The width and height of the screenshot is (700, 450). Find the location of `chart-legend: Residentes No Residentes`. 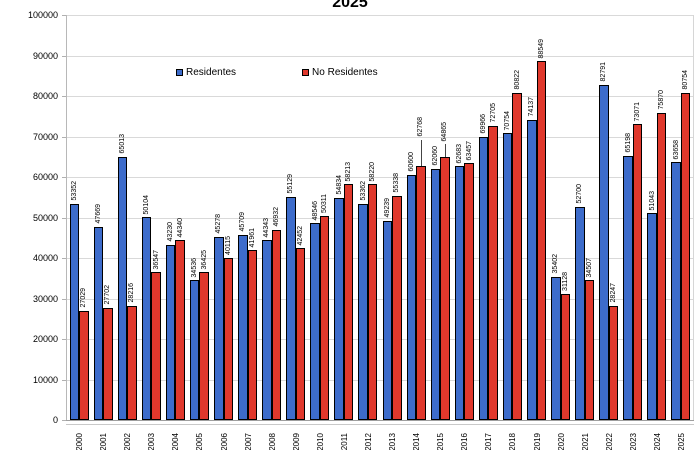

chart-legend: Residentes No Residentes is located at coordinates (277, 72).